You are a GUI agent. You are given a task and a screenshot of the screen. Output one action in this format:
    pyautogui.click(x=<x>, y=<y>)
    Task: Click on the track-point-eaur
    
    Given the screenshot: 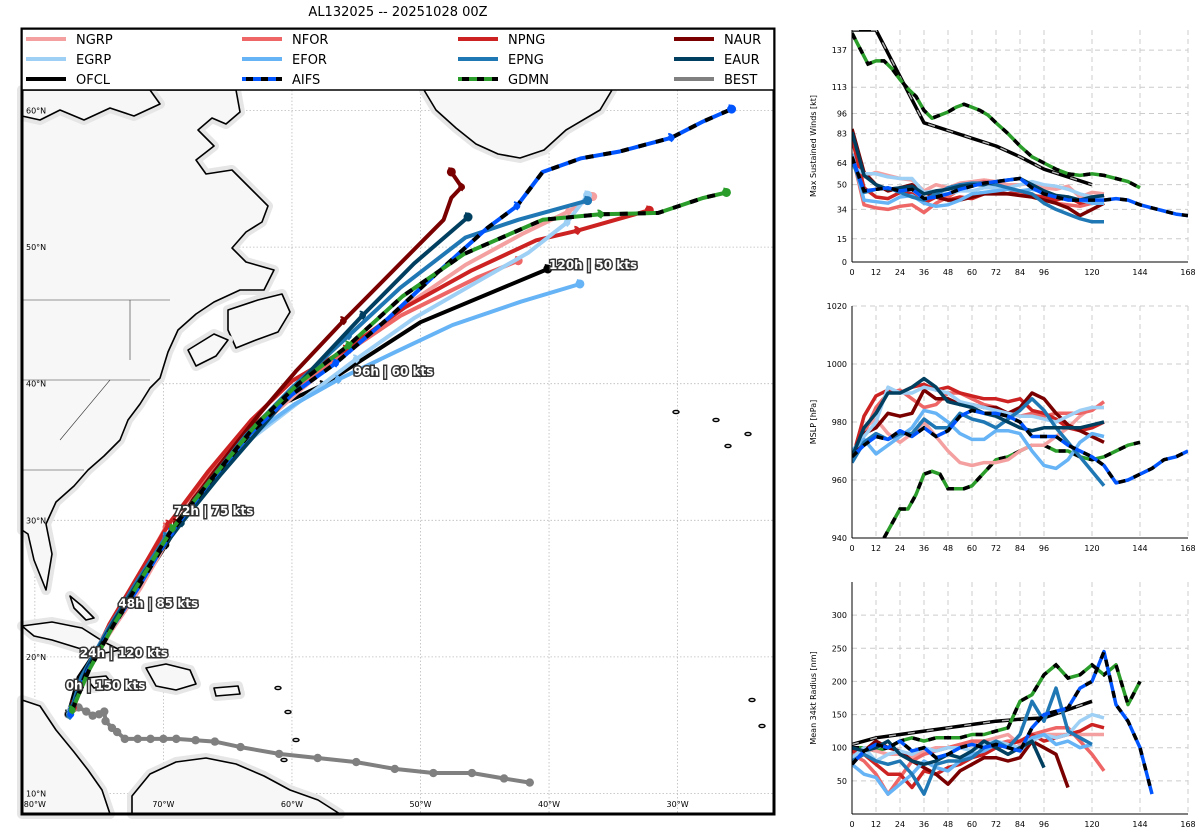 What is the action you would take?
    pyautogui.click(x=468, y=217)
    